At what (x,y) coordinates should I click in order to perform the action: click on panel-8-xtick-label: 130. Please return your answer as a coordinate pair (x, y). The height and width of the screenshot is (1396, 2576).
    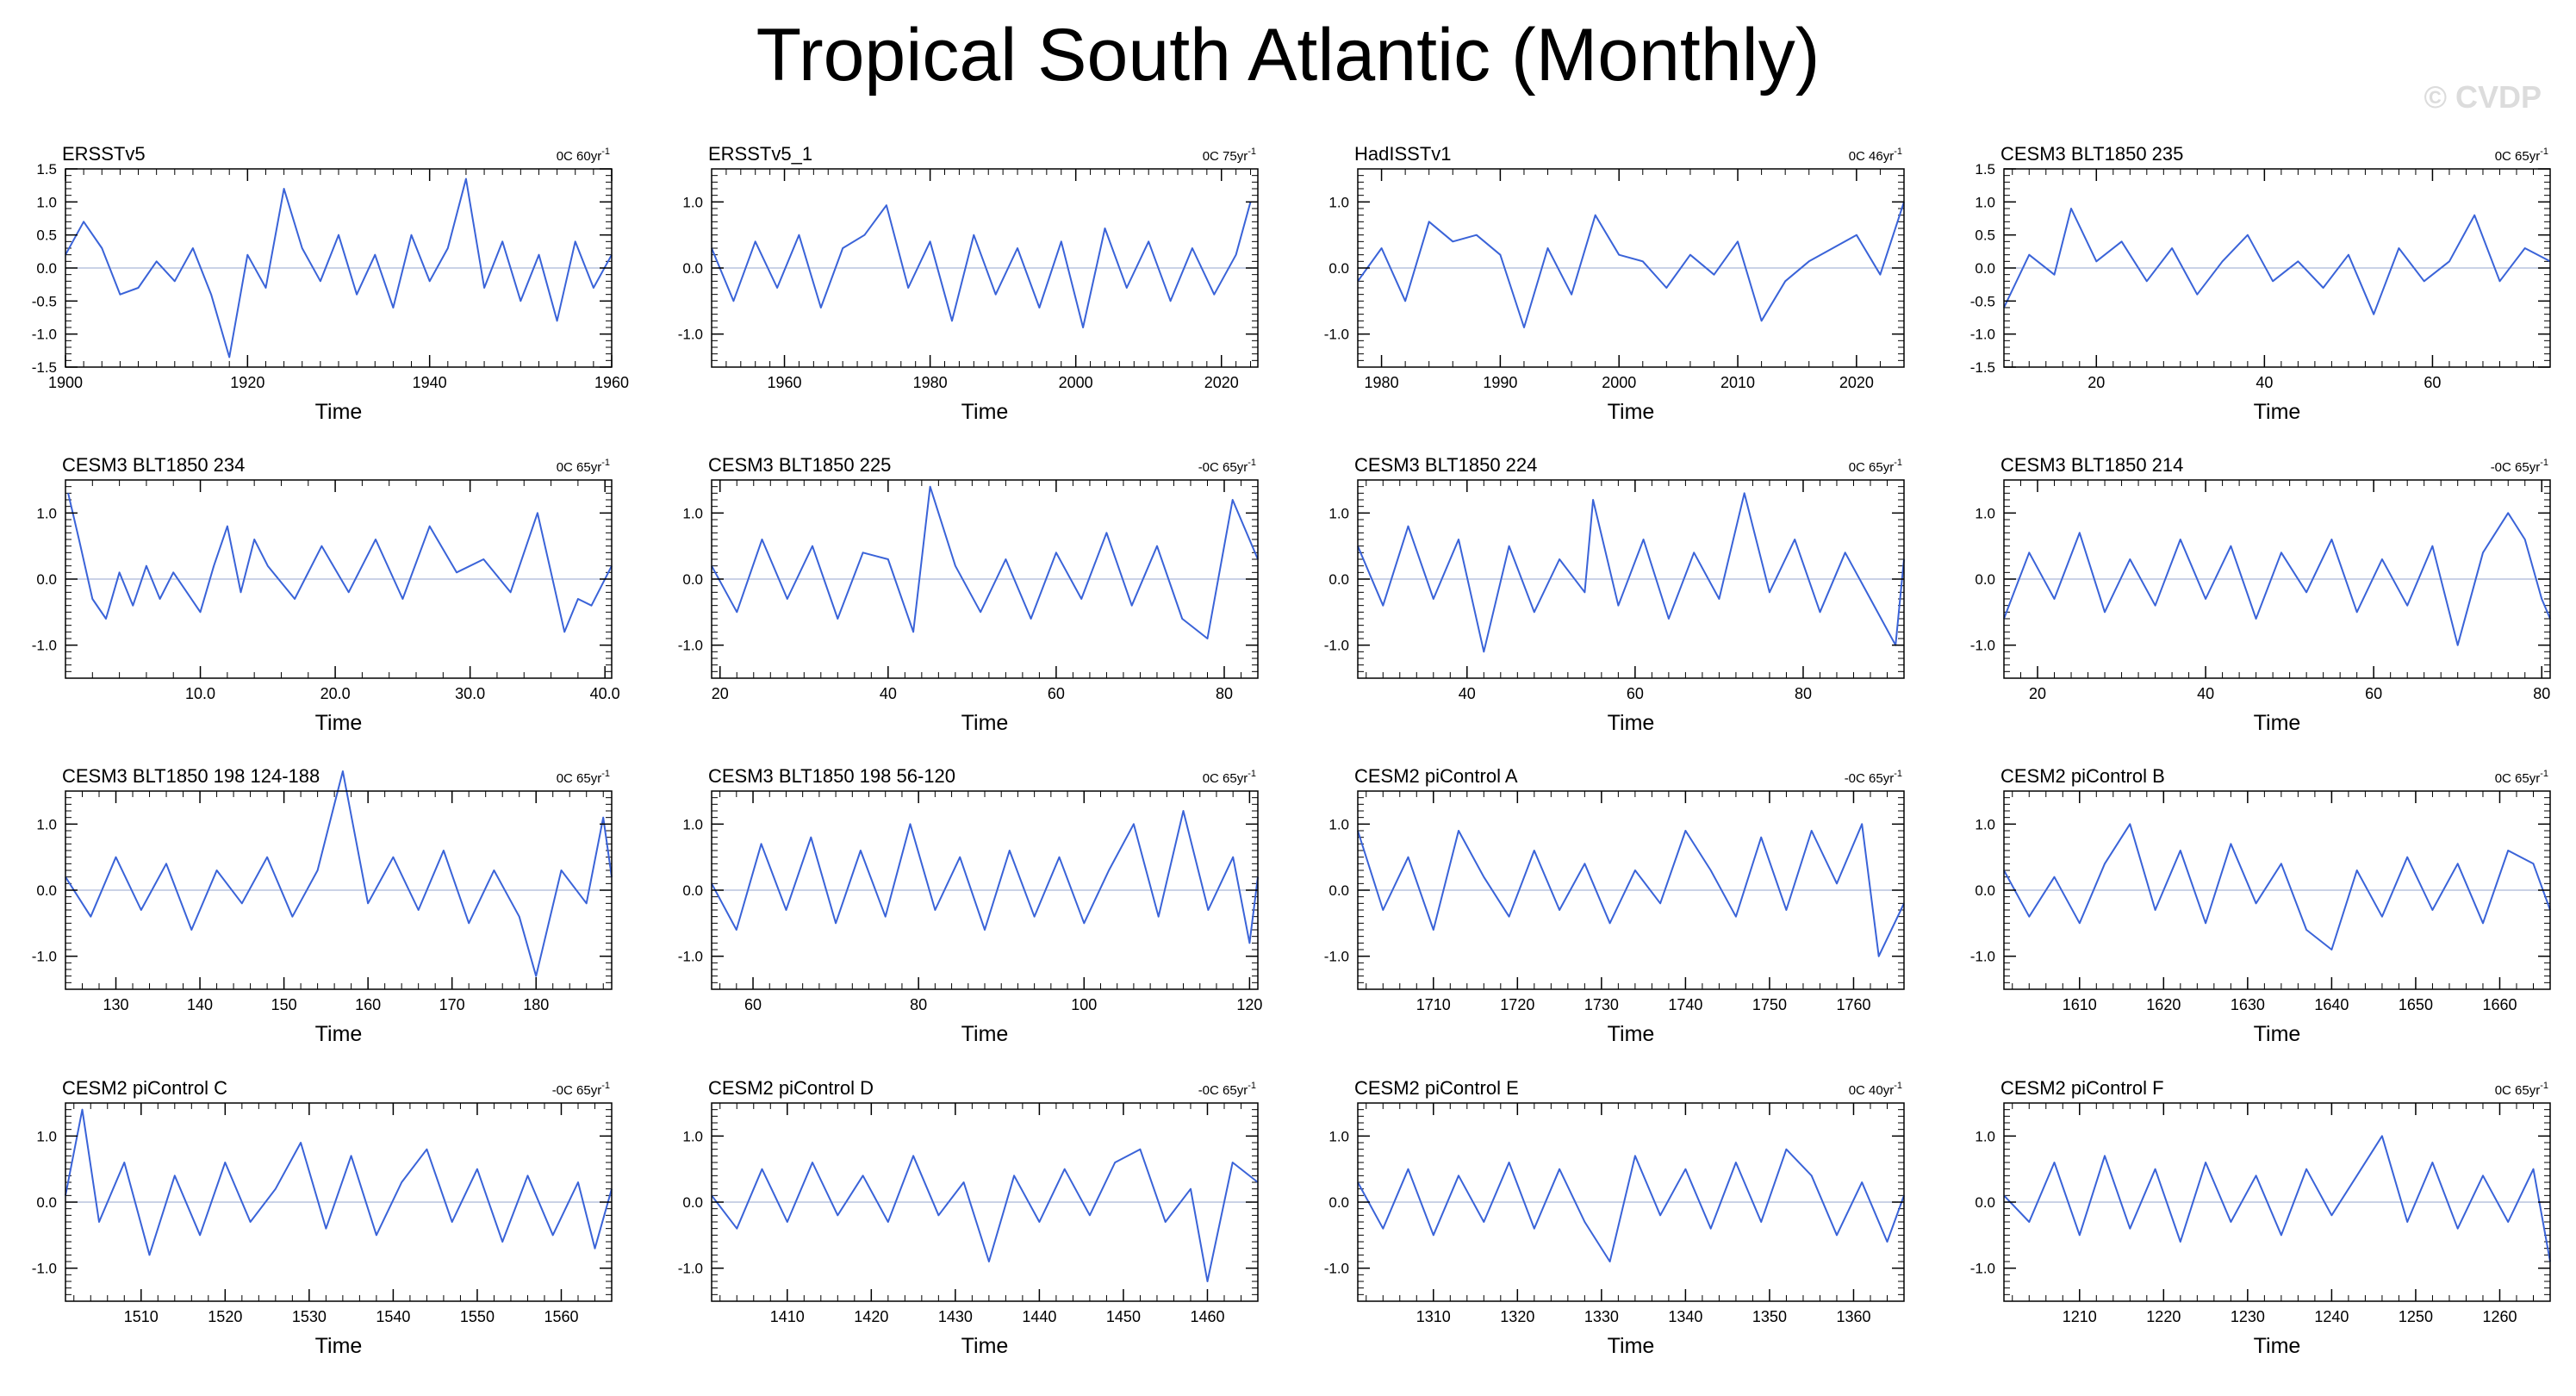
    Looking at the image, I should click on (115, 1004).